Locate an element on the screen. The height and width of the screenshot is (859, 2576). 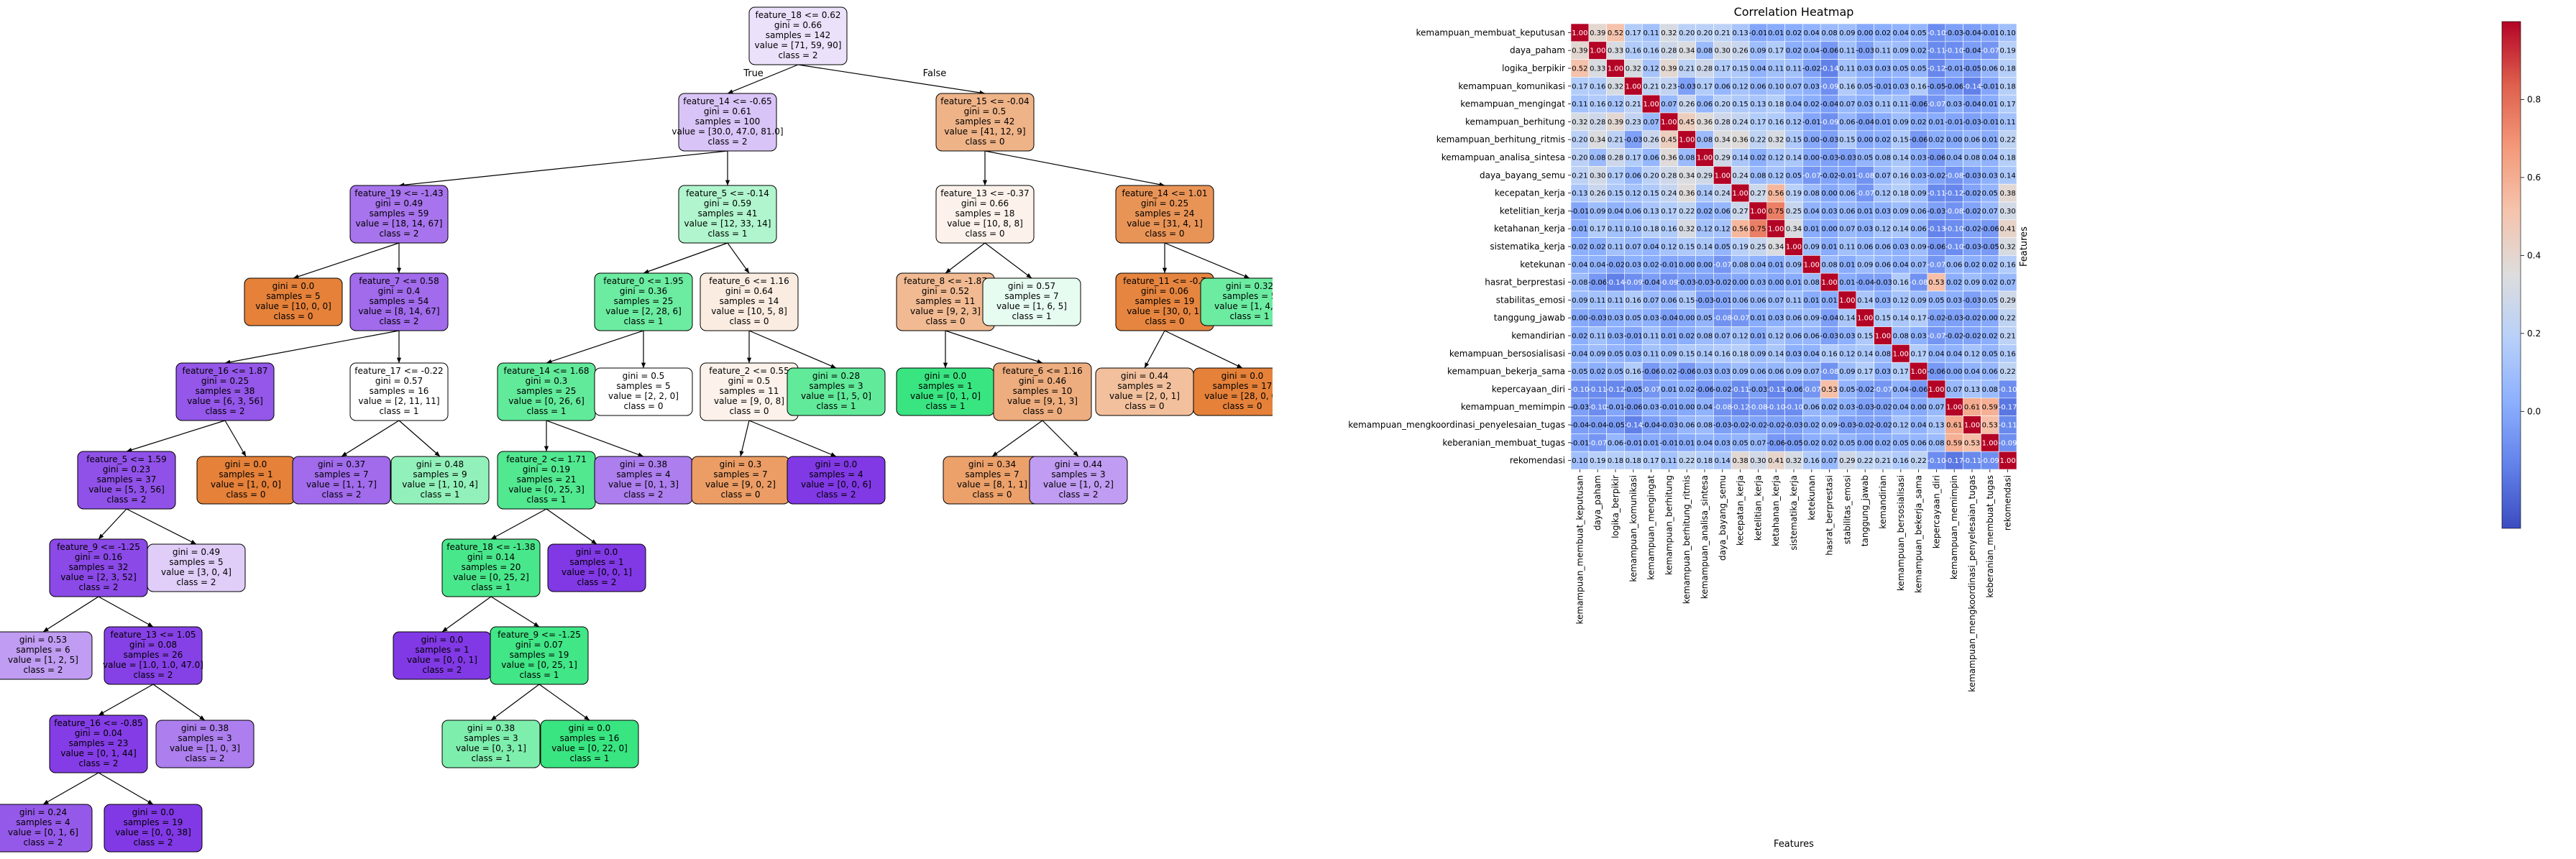
tree-node-line: class = 2 is located at coordinates (43, 842).